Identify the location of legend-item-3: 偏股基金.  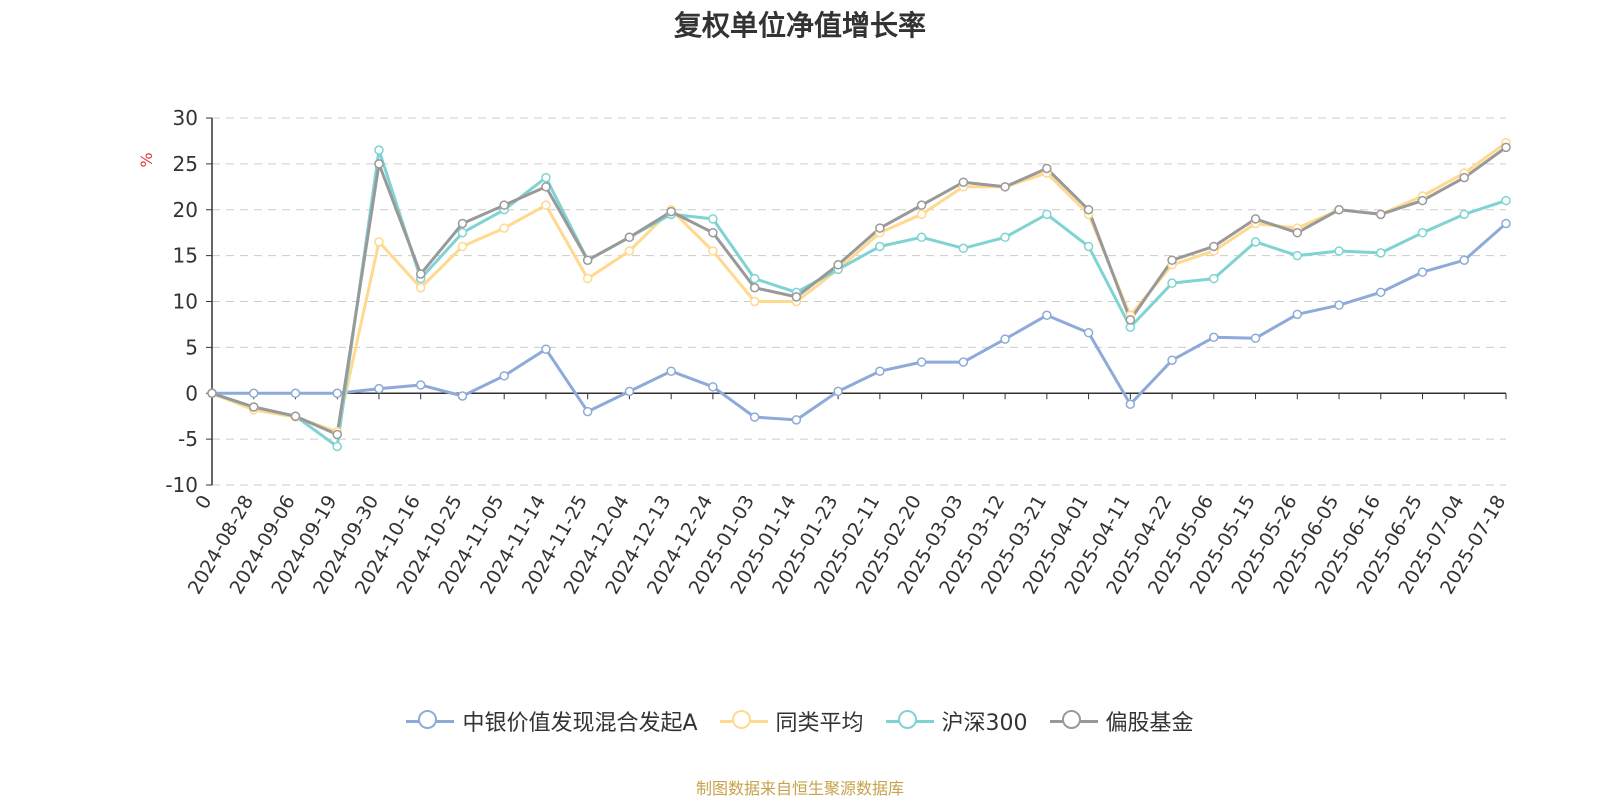
(1121, 721).